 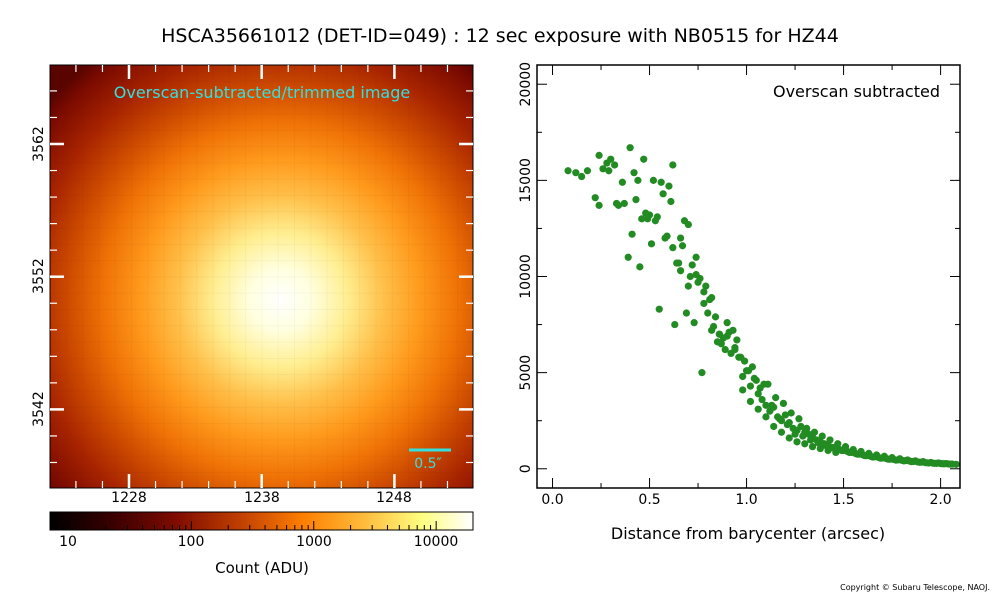 I want to click on image-y-tick-label: 3542, so click(x=39, y=409).